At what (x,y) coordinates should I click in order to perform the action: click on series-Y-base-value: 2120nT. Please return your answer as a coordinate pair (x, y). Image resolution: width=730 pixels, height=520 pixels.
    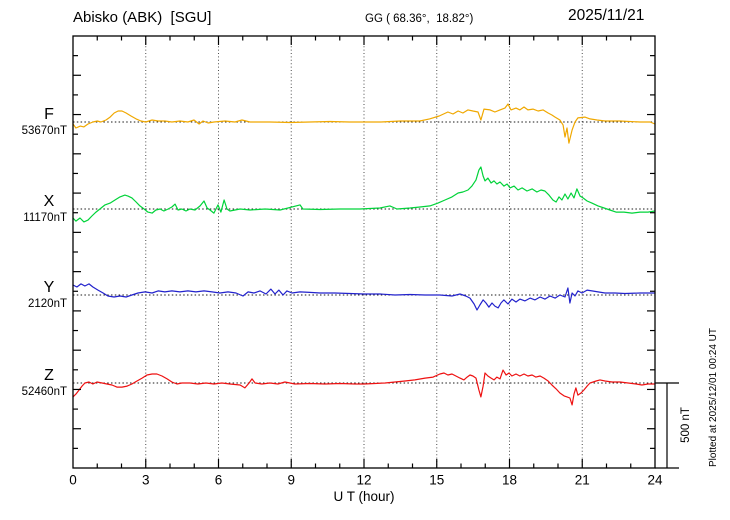
    Looking at the image, I should click on (47, 304).